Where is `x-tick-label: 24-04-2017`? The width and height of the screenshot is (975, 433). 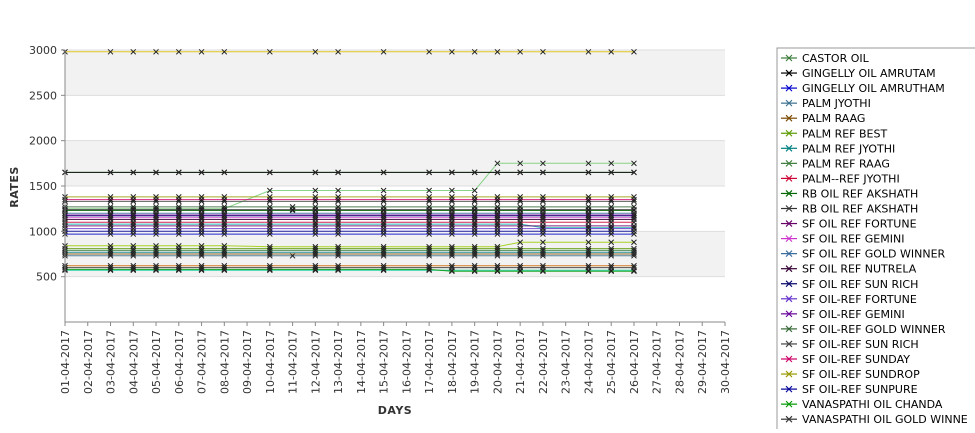
x-tick-label: 24-04-2017 is located at coordinates (588, 362).